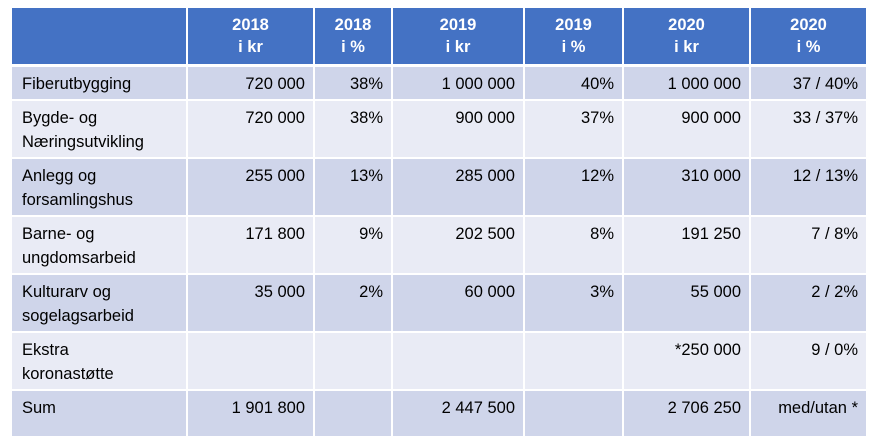 Image resolution: width=878 pixels, height=447 pixels. I want to click on header-cell-2020-pct: 2020 i %, so click(808, 37).